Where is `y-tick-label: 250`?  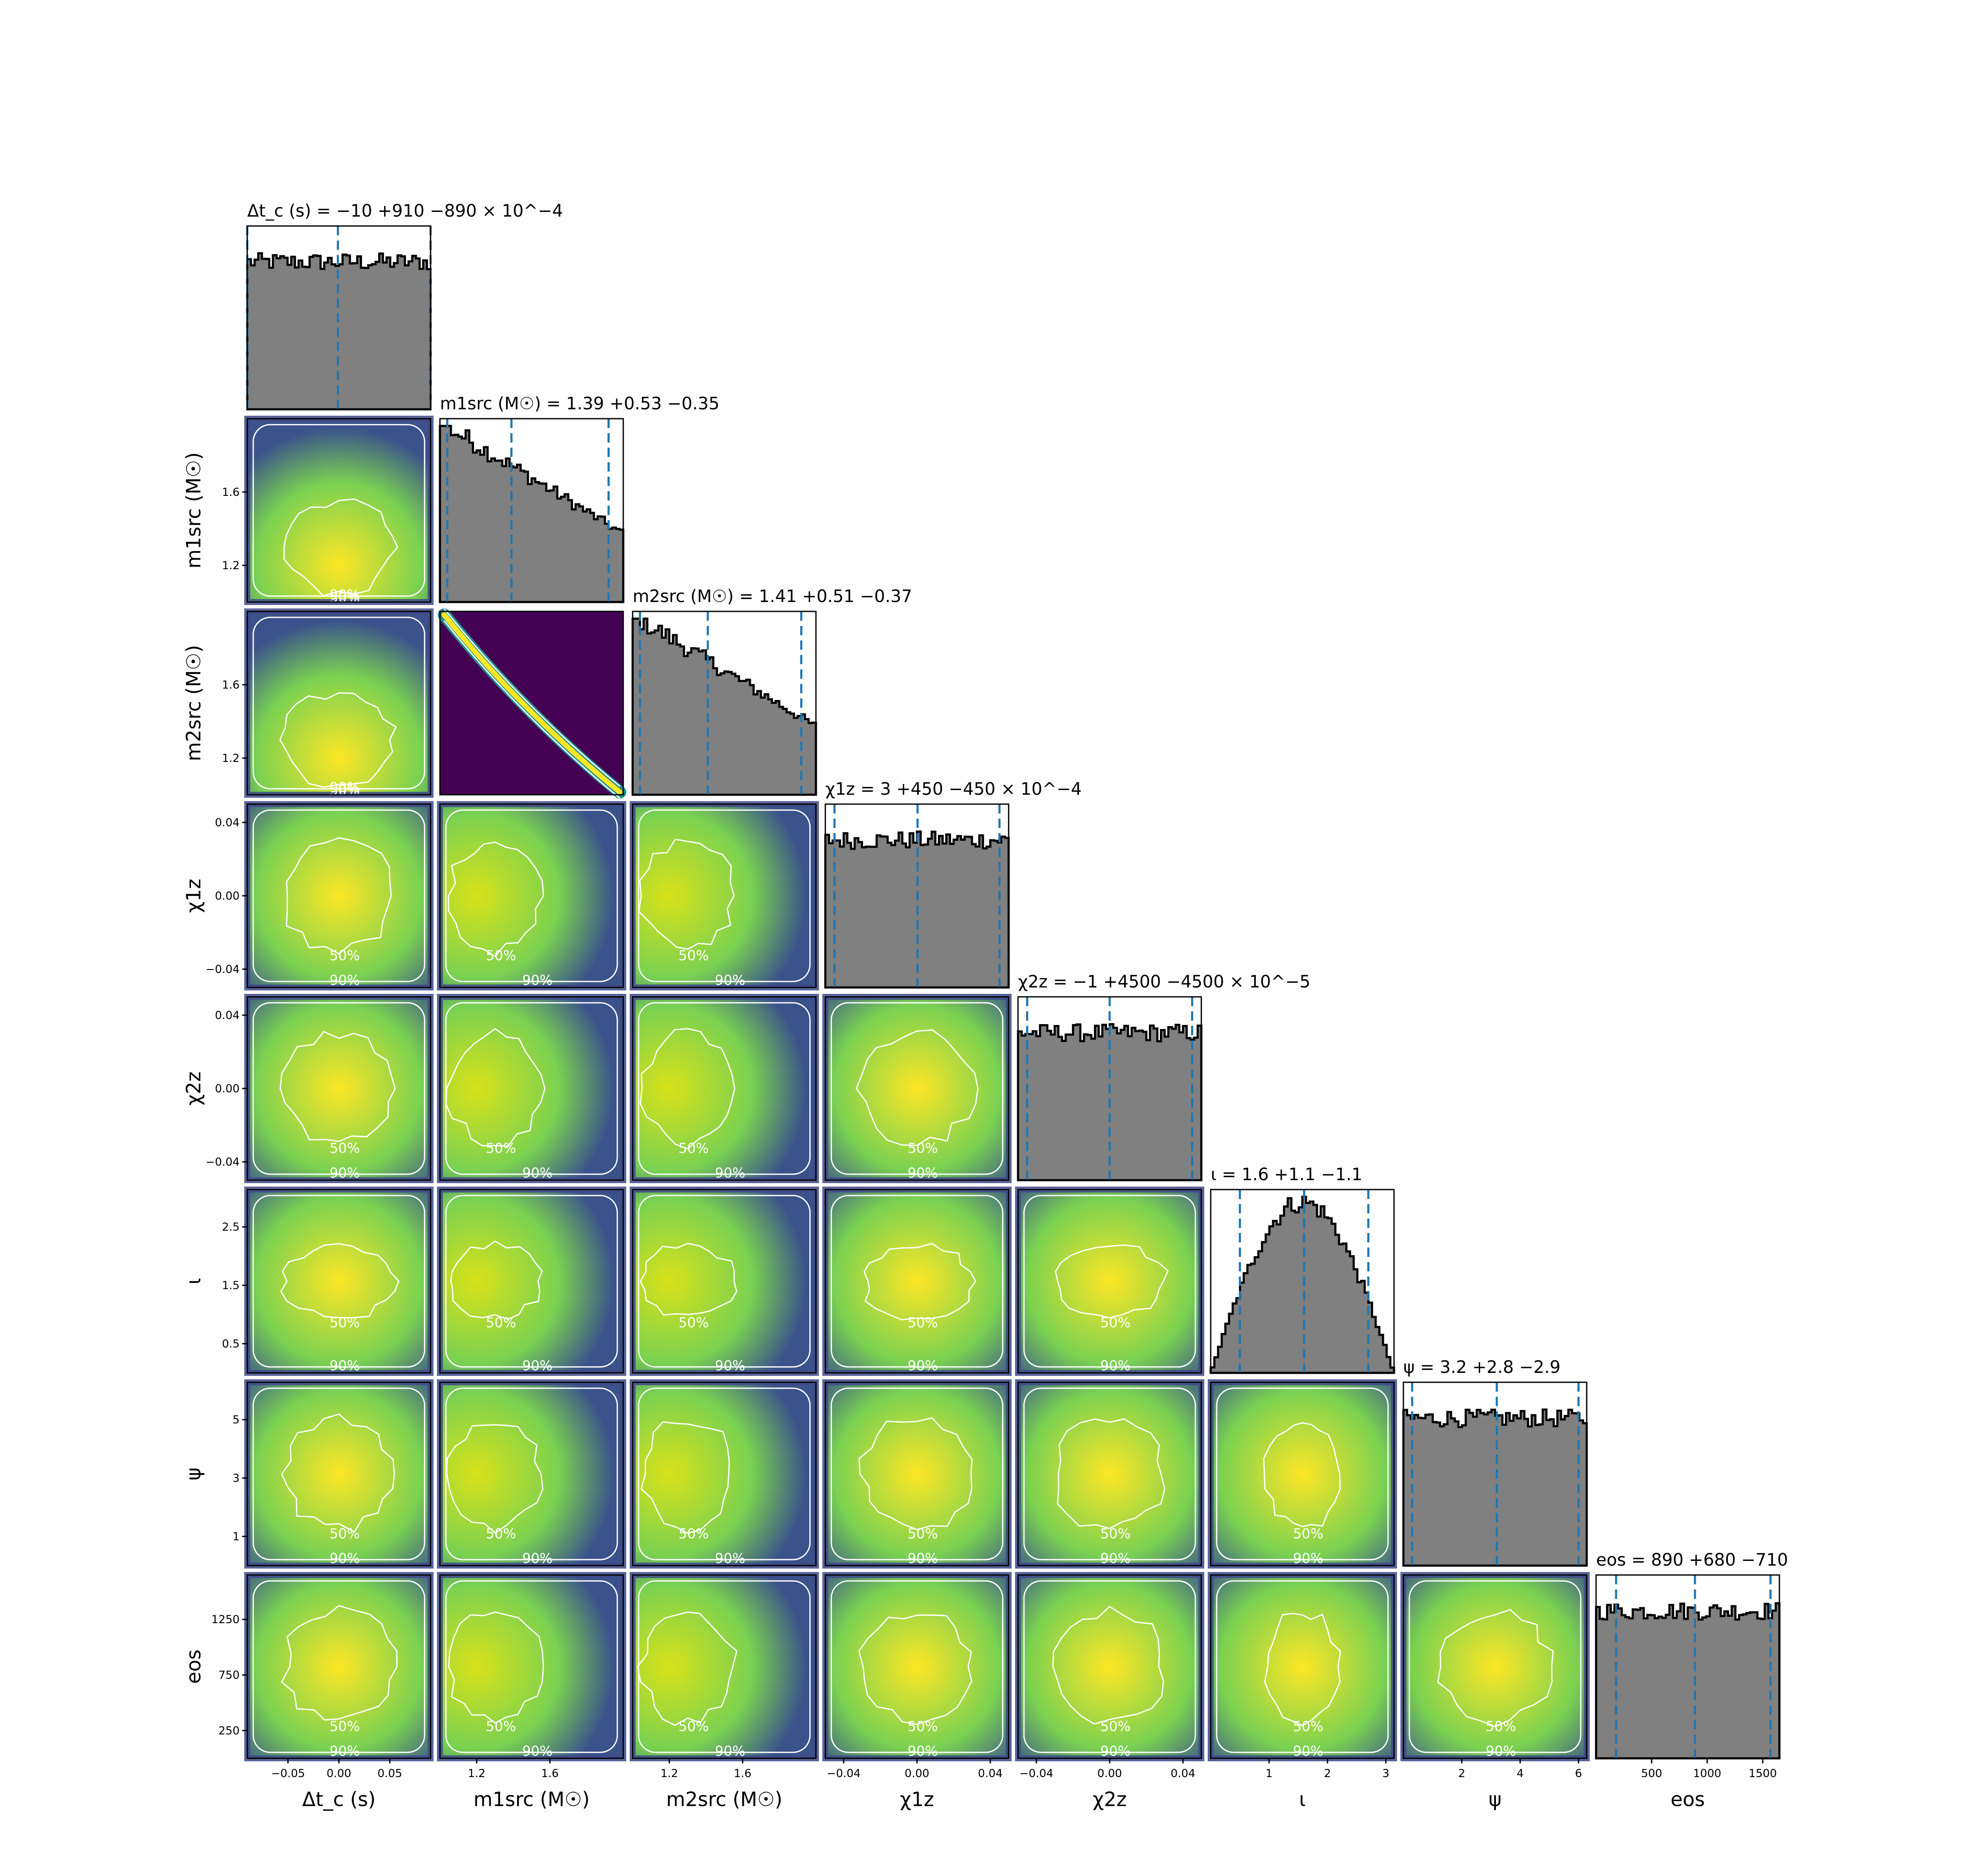
y-tick-label: 250 is located at coordinates (229, 1731).